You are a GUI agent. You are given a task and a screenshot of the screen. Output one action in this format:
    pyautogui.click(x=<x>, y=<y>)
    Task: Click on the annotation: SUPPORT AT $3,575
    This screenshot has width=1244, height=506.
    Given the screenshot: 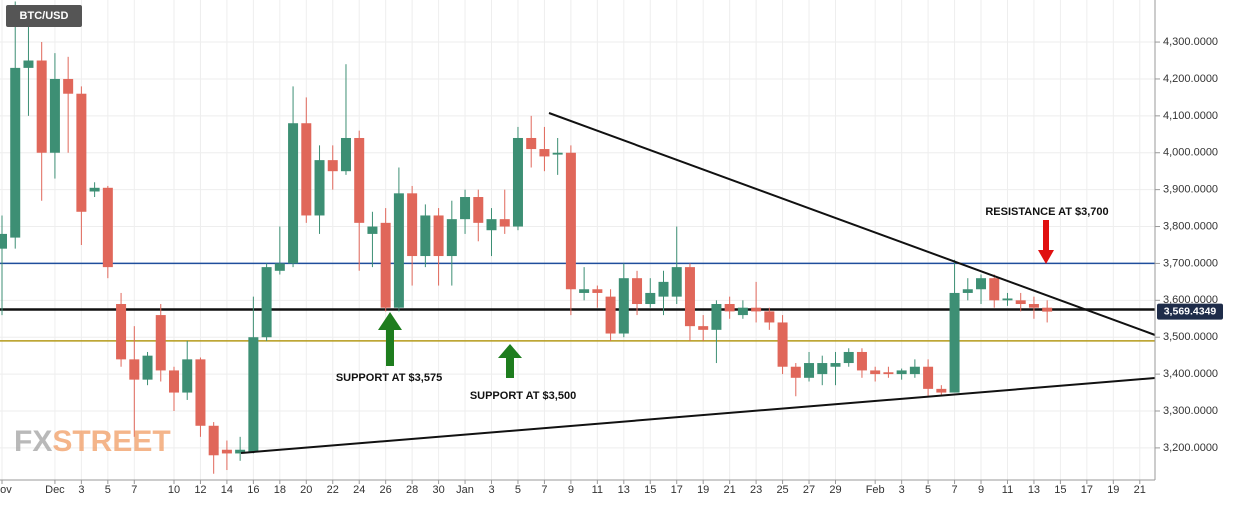 What is the action you would take?
    pyautogui.click(x=389, y=378)
    